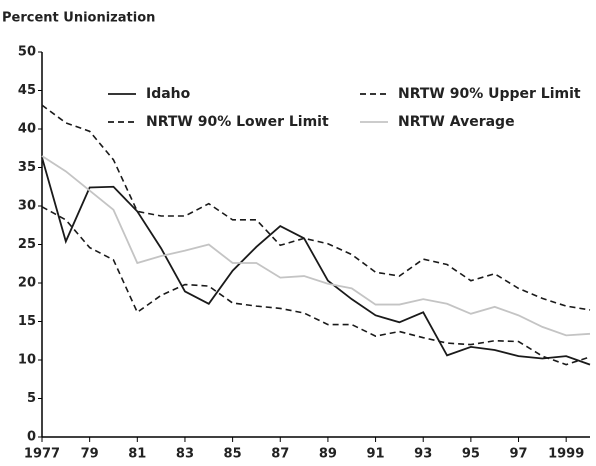  What do you see at coordinates (137, 454) in the screenshot?
I see `x-tick-label: 81` at bounding box center [137, 454].